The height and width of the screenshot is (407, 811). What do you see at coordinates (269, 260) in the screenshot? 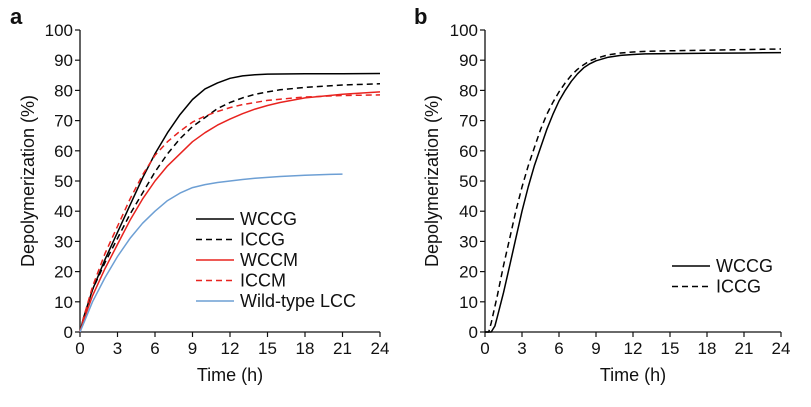
I see `legend-label: WCCM` at bounding box center [269, 260].